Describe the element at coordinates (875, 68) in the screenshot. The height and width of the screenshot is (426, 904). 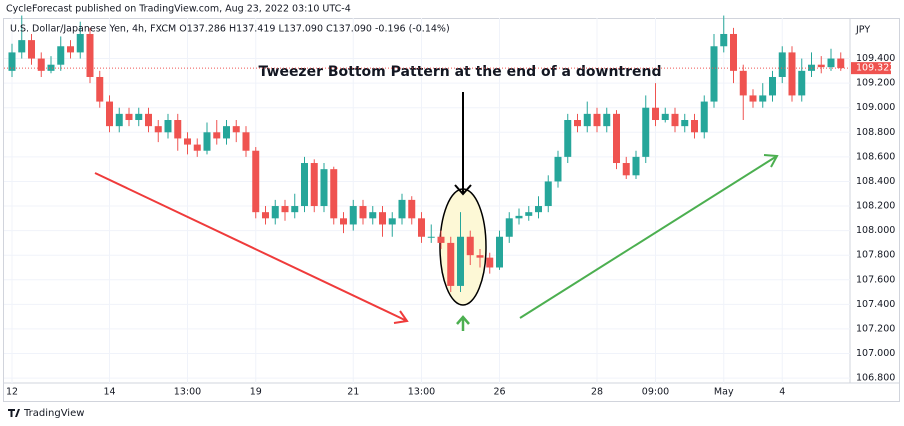
I see `last-price-label: 109.322` at that location.